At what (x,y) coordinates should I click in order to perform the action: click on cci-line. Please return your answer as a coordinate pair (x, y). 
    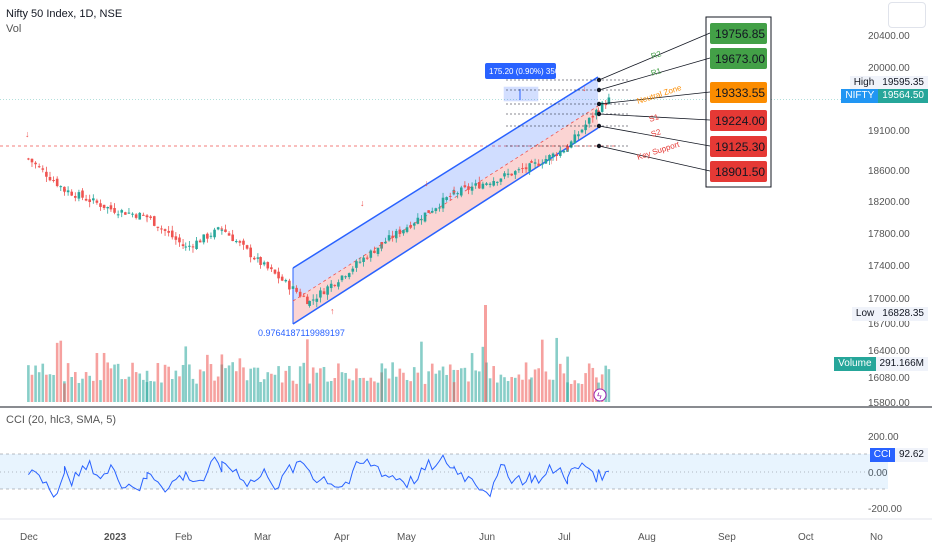
    Looking at the image, I should click on (318, 476).